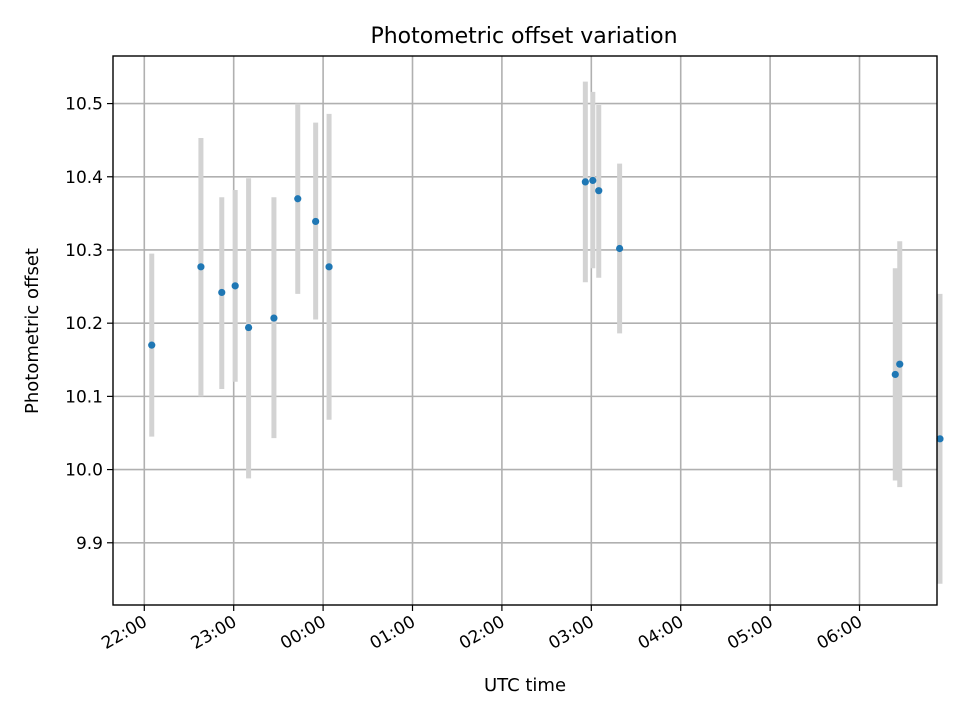 The image size is (960, 720). What do you see at coordinates (84, 251) in the screenshot?
I see `y-tick-label: 10.3` at bounding box center [84, 251].